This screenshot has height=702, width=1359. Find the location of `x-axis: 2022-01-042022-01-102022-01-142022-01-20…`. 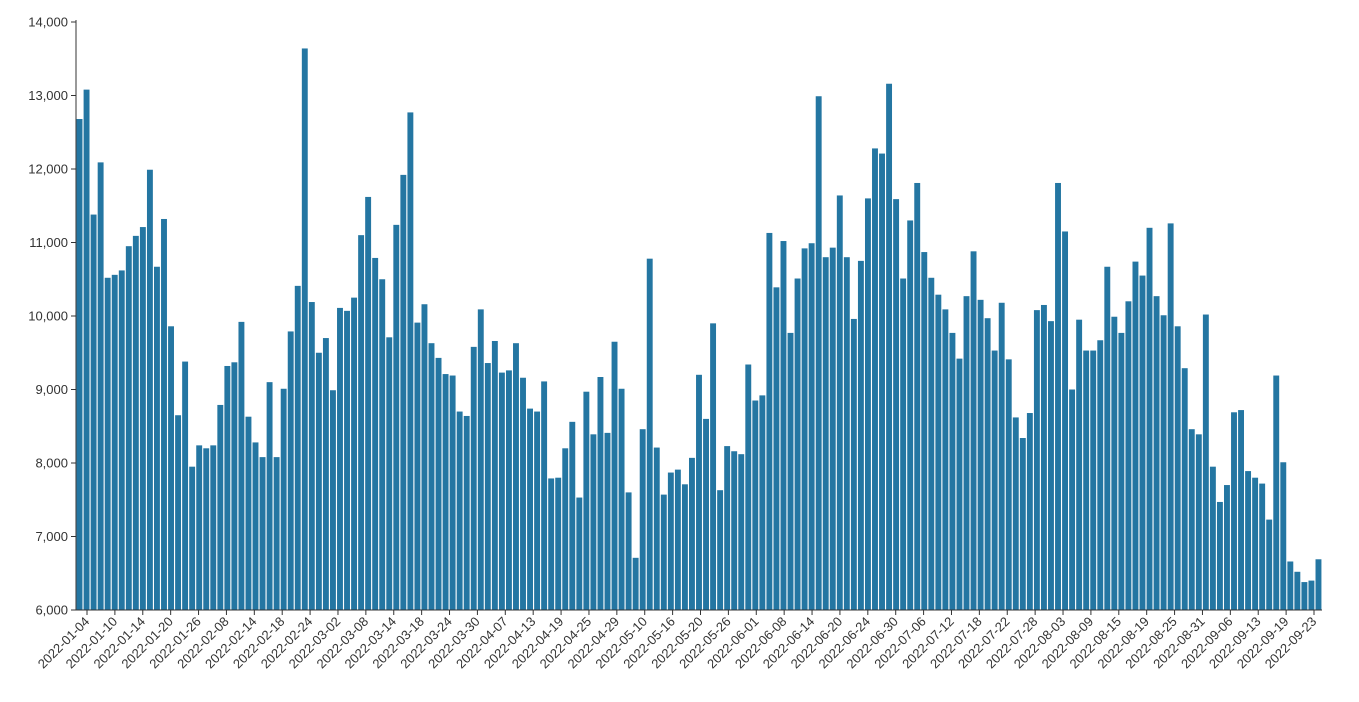

x-axis: 2022-01-042022-01-102022-01-142022-01-20… is located at coordinates (678, 640).